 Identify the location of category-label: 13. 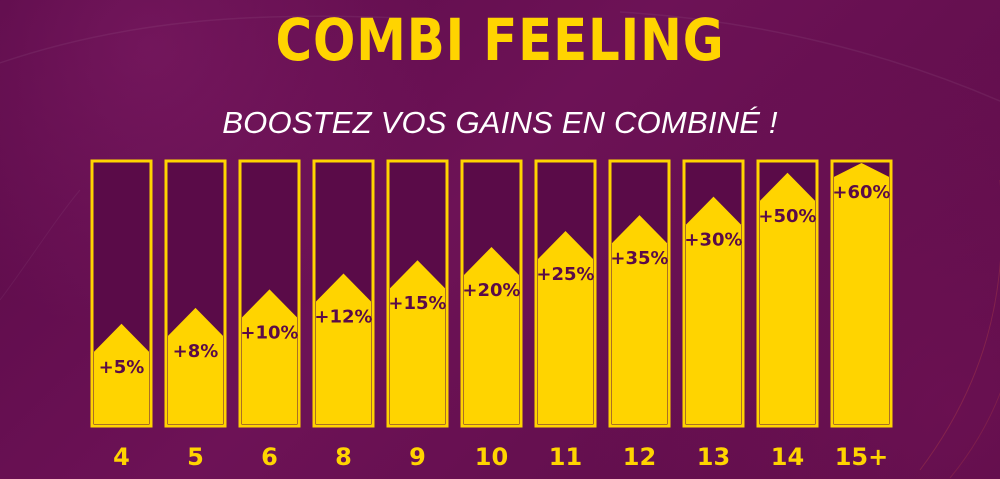
(713, 457).